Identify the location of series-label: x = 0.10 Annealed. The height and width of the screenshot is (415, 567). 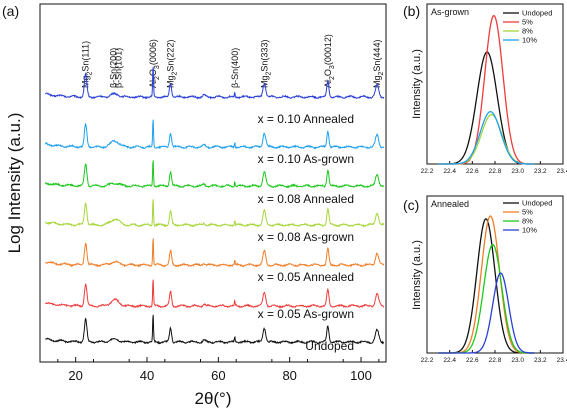
(306, 119).